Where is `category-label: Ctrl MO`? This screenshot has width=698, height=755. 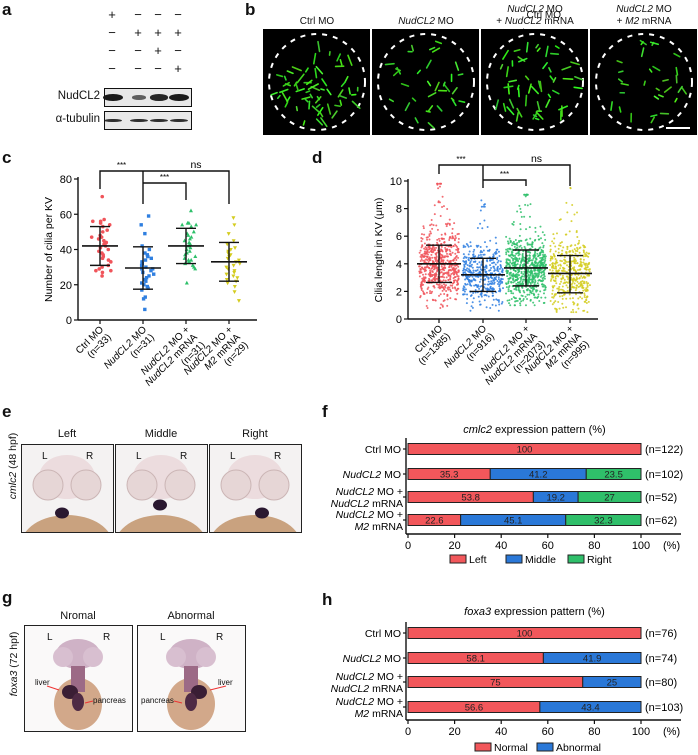 category-label: Ctrl MO is located at coordinates (383, 634).